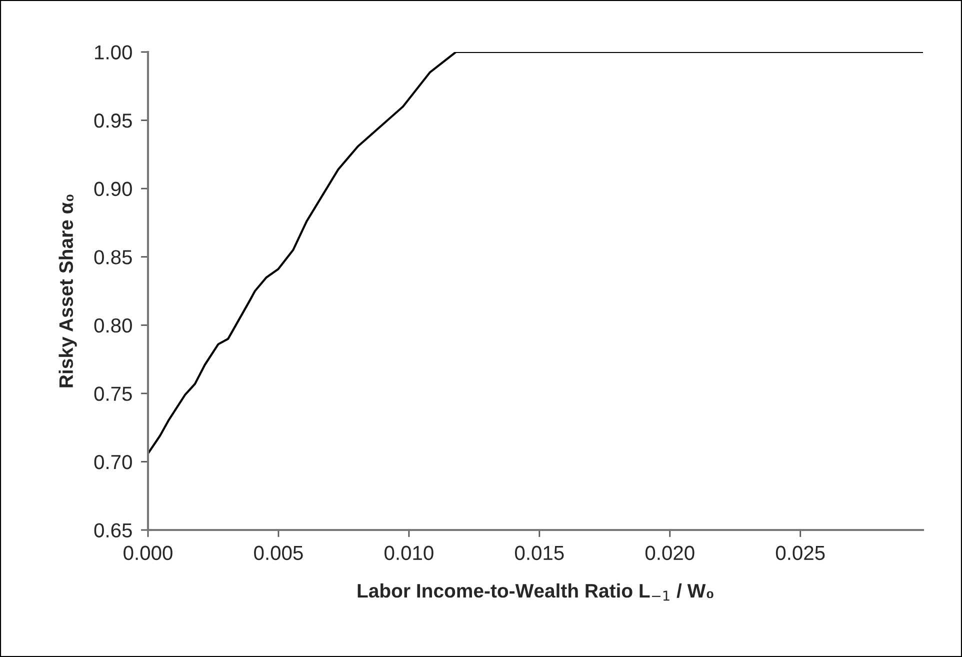 The width and height of the screenshot is (962, 657). What do you see at coordinates (800, 553) in the screenshot?
I see `x-tick-label: 0.025` at bounding box center [800, 553].